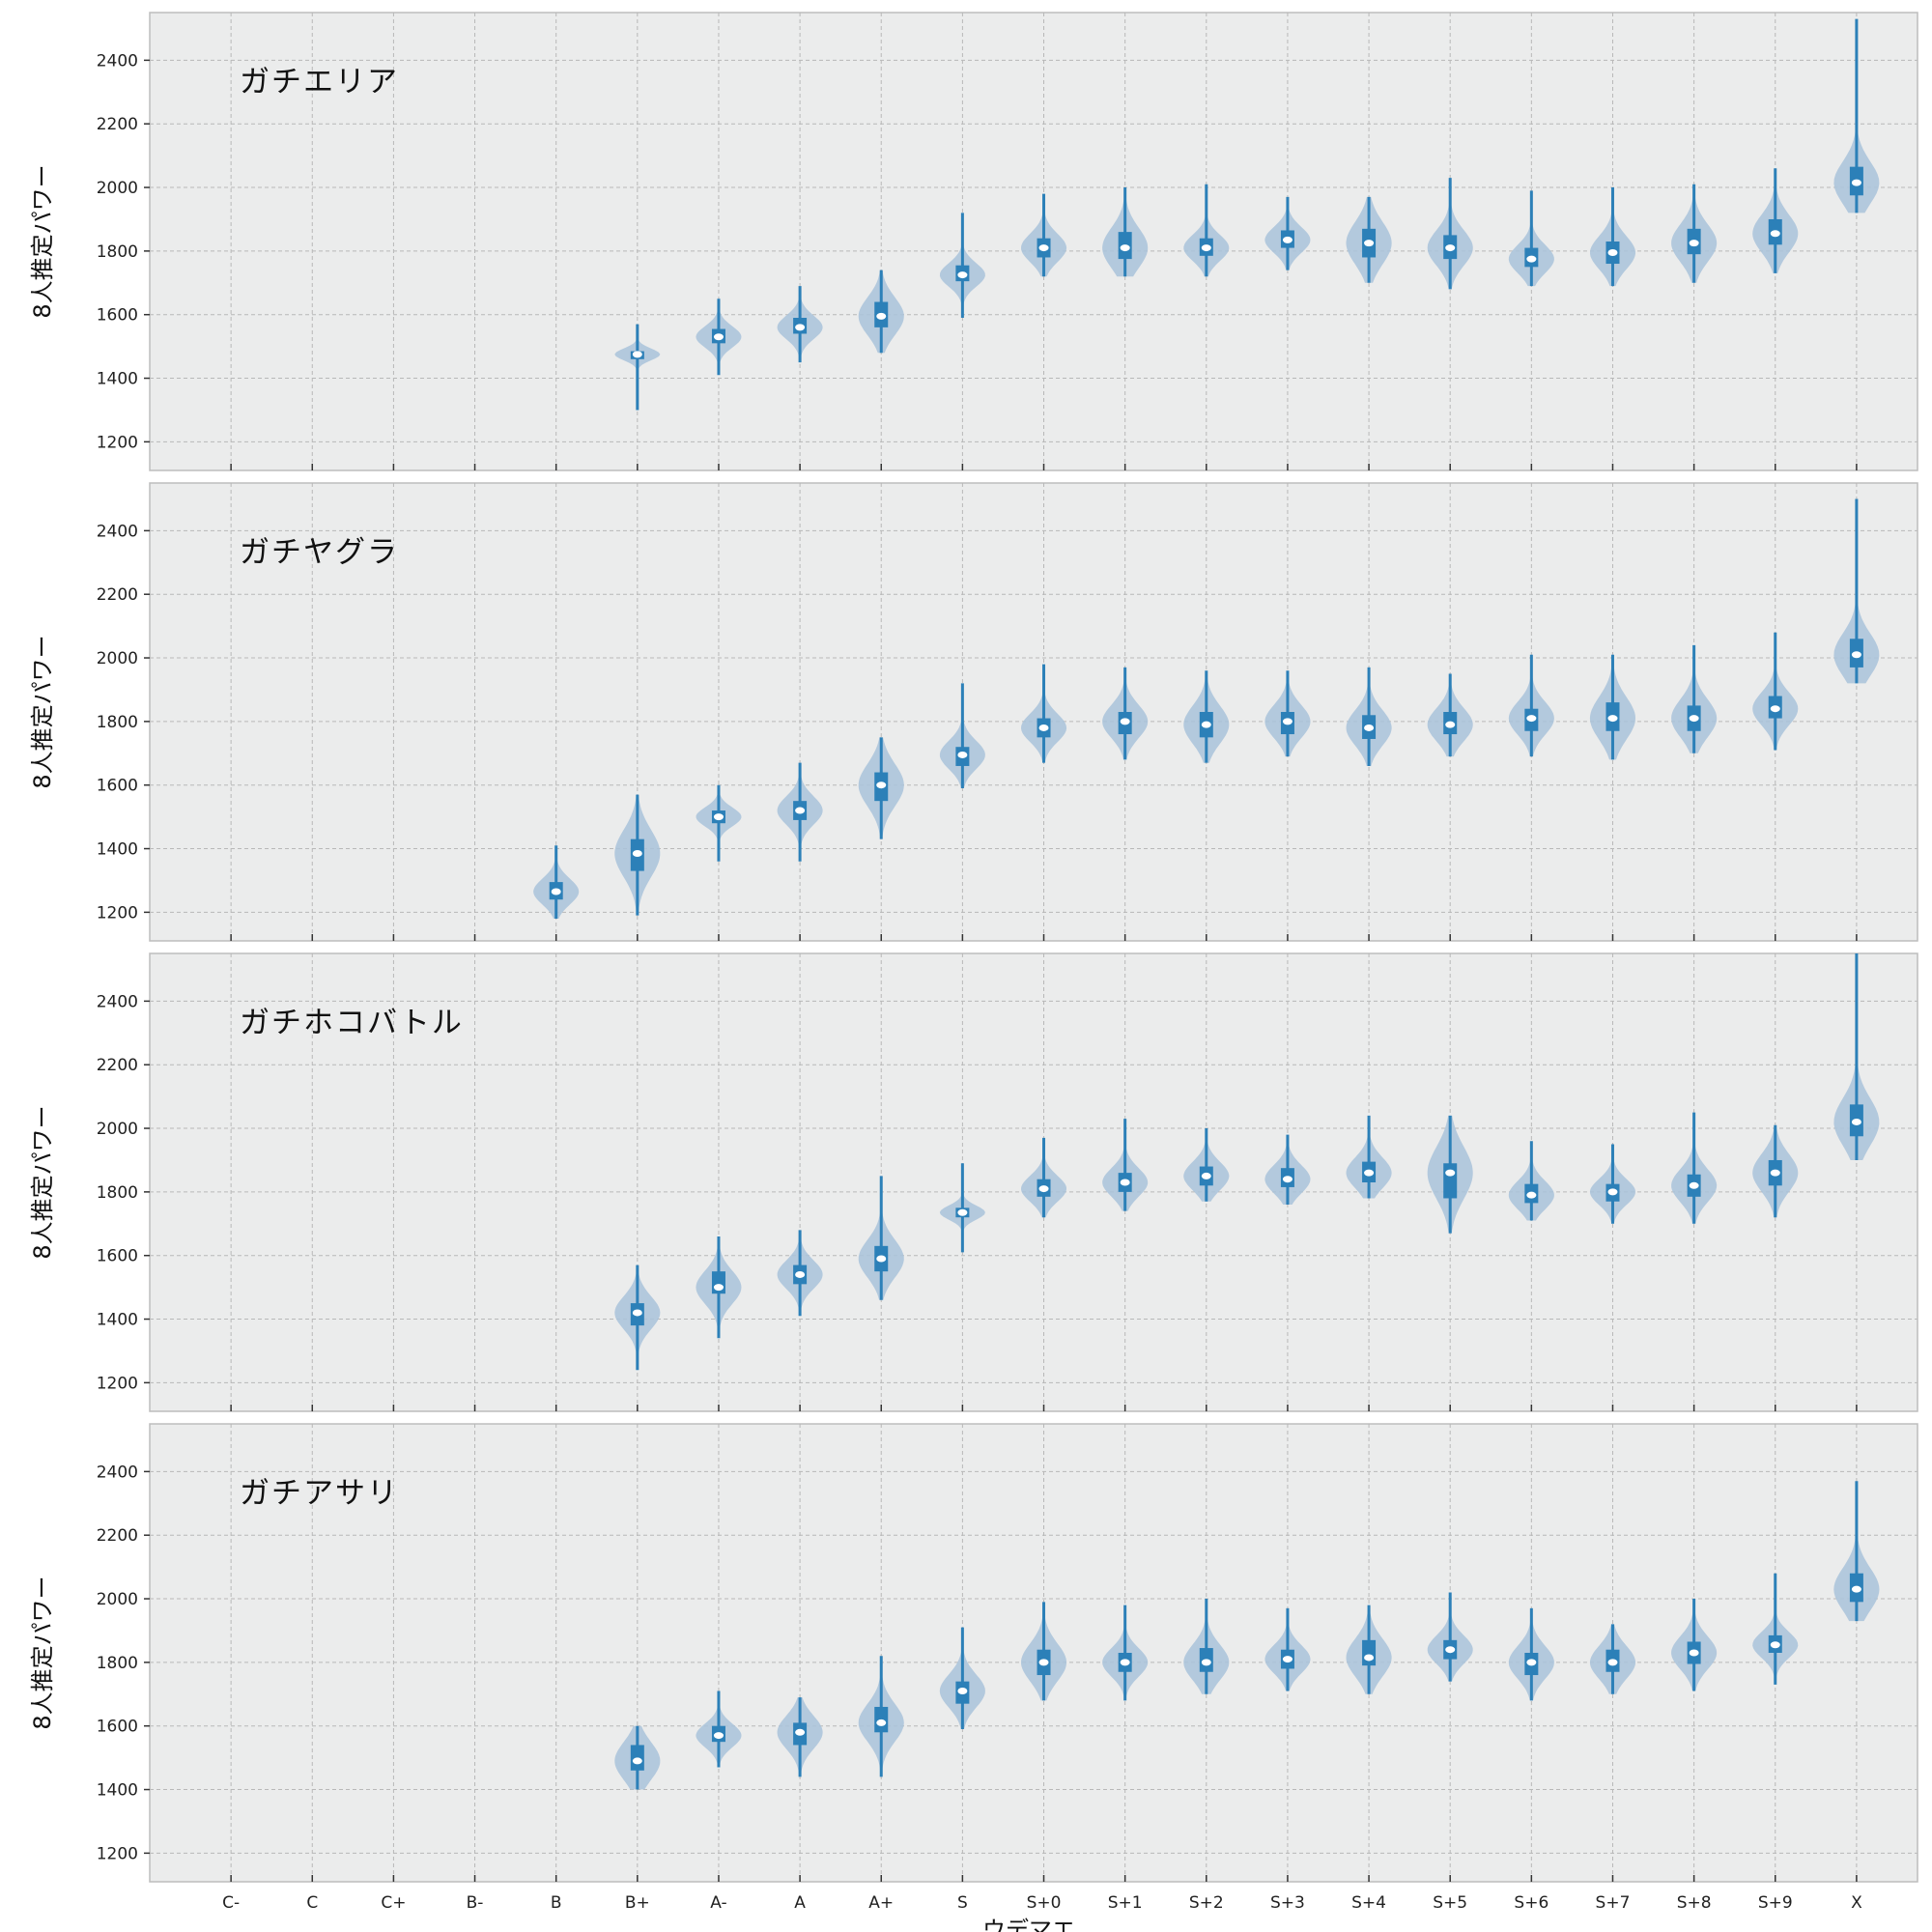 Image resolution: width=1932 pixels, height=1932 pixels. I want to click on panel-title: ガチエリア, so click(319, 82).